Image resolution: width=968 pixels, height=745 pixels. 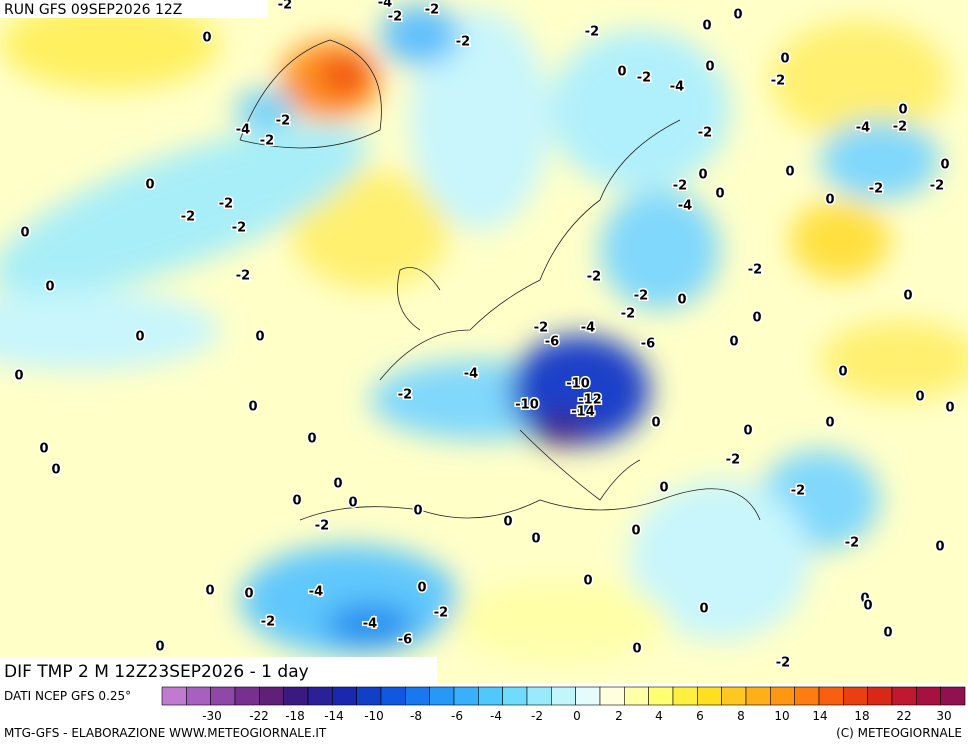 What do you see at coordinates (700, 716) in the screenshot?
I see `colorbar-tick-label: 6` at bounding box center [700, 716].